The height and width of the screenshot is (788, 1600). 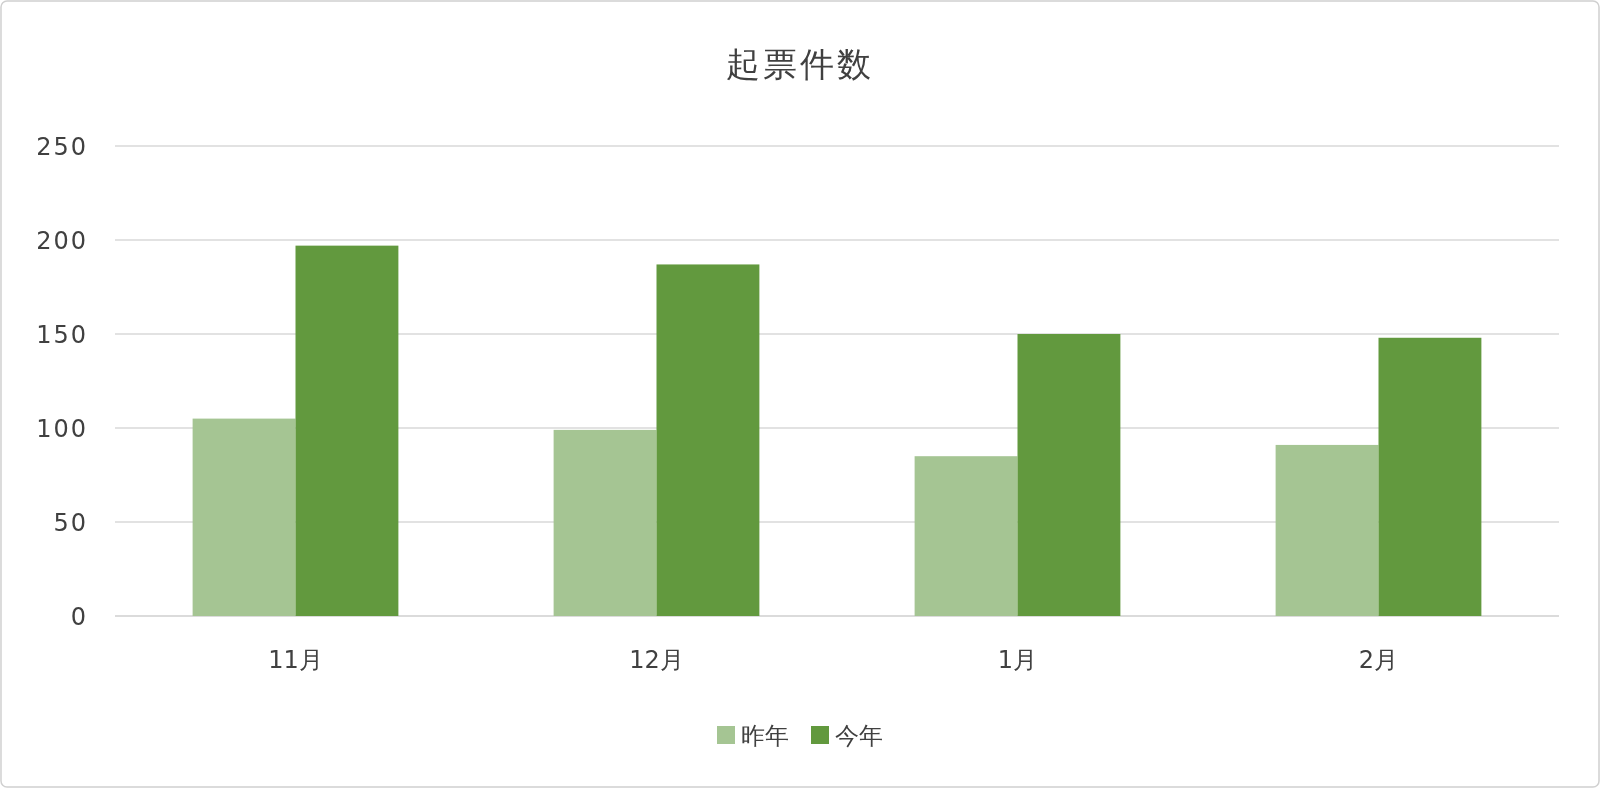 I want to click on x-tick-label: 2月, so click(x=1378, y=660).